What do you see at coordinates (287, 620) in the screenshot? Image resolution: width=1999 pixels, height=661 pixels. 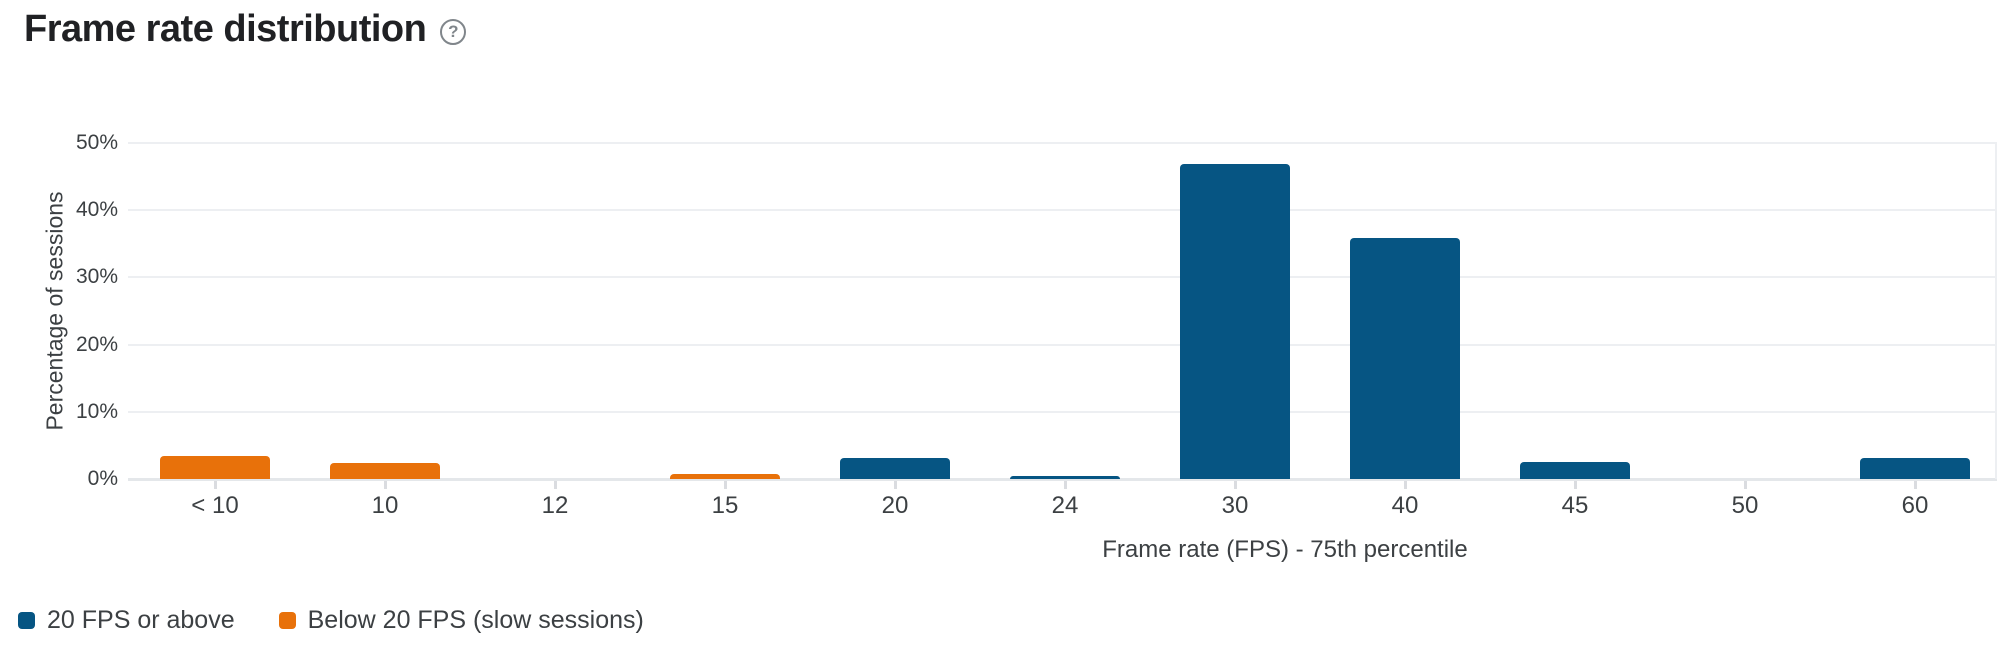 I see `legend-swatch-orange` at bounding box center [287, 620].